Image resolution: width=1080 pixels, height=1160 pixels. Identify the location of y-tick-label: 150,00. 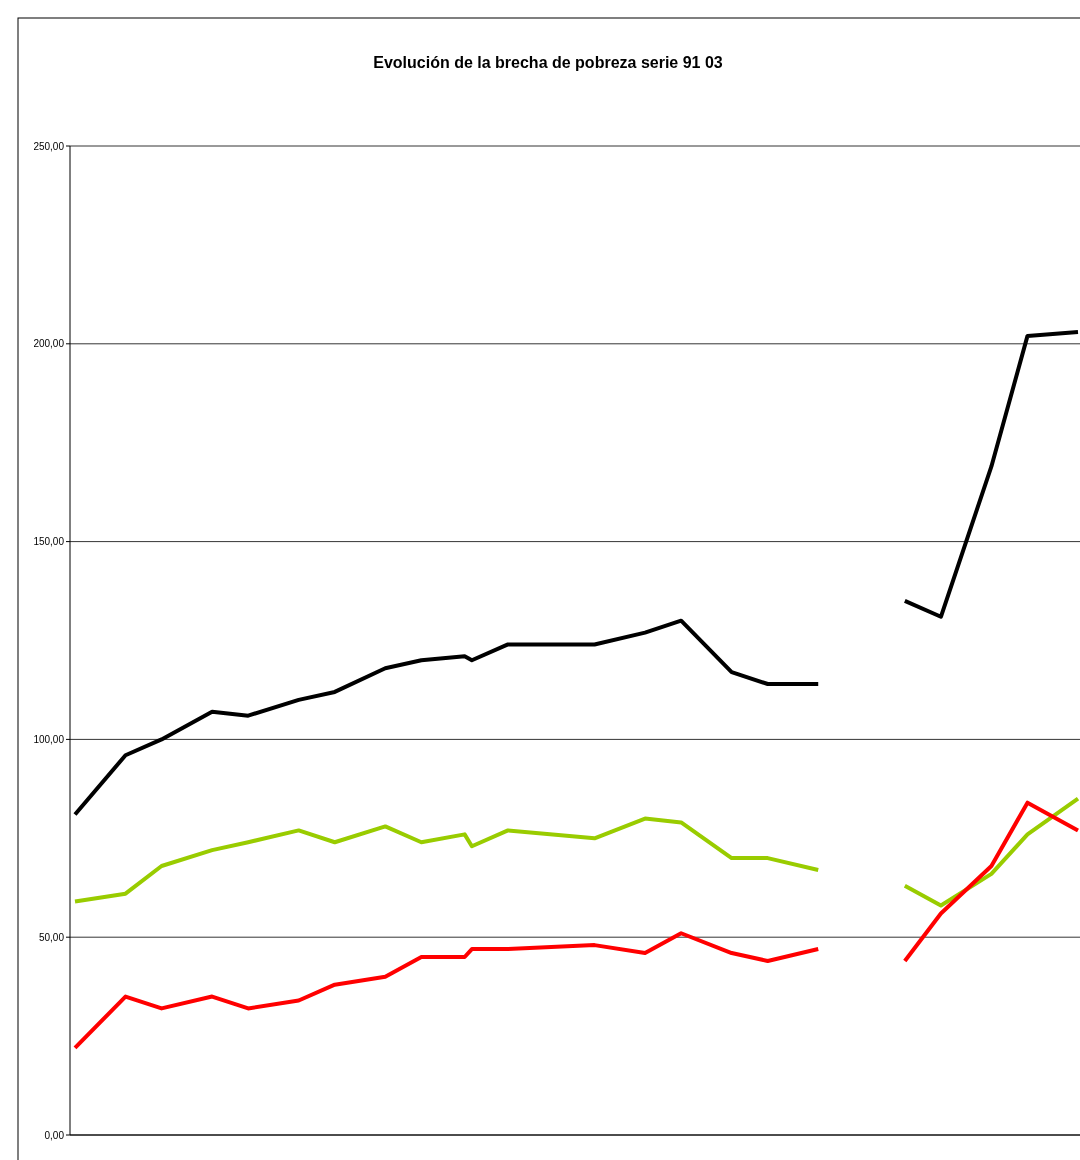
(49, 542).